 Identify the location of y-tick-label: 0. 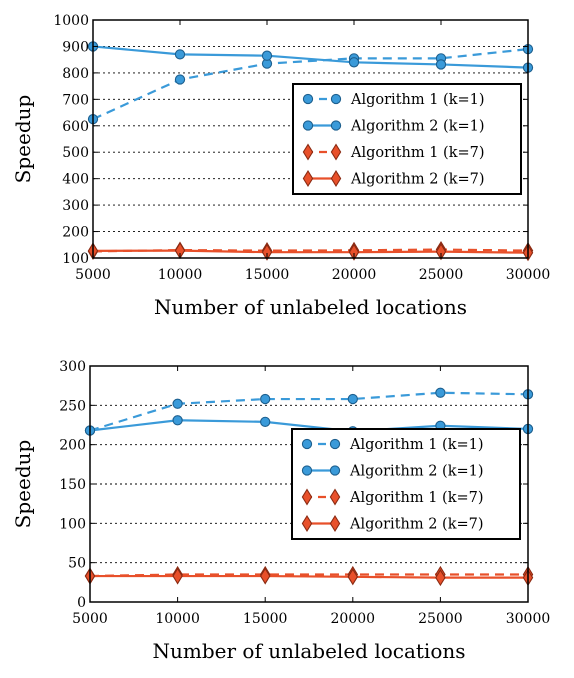
(81, 603).